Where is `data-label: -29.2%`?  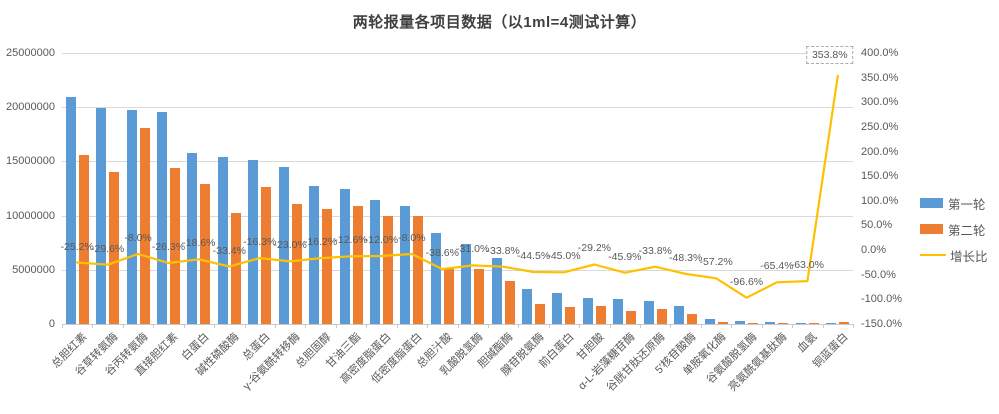
data-label: -29.2% is located at coordinates (594, 248).